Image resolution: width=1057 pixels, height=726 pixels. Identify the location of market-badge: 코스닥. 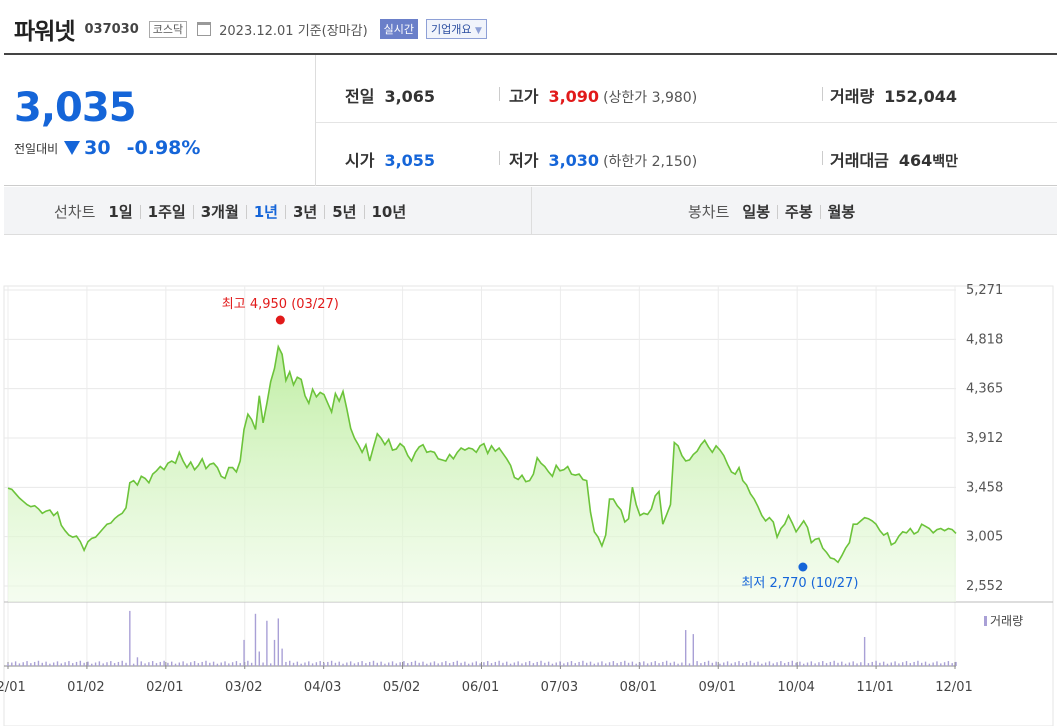
(168, 29).